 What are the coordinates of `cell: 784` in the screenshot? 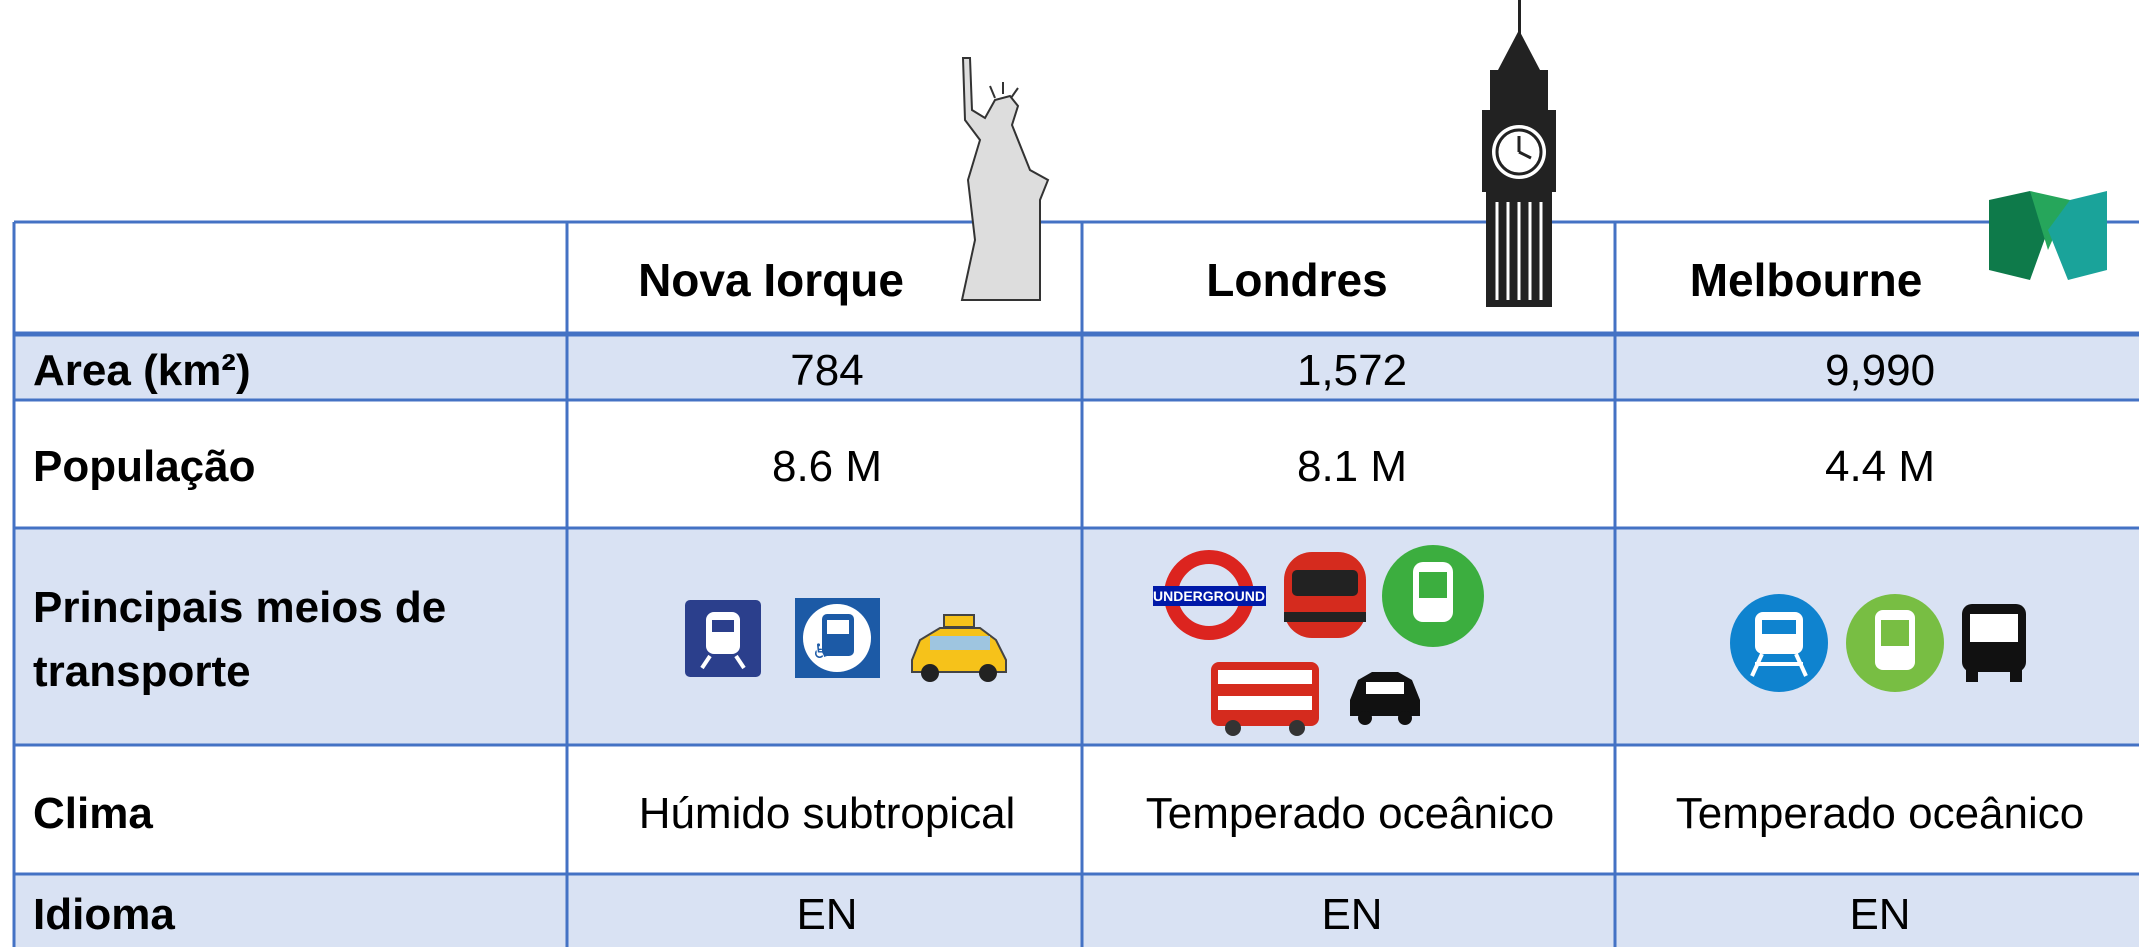 It's located at (826, 370).